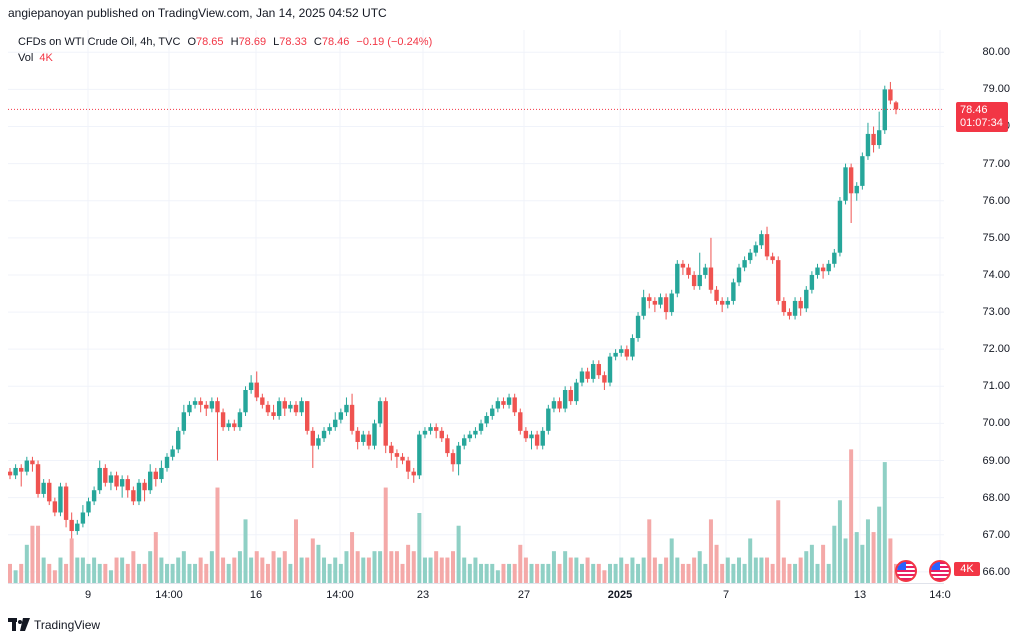 The image size is (1024, 641). Describe the element at coordinates (99, 42) in the screenshot. I see `symbol-label: CFDs on WTI Crude Oil, 4h, TVC` at that location.